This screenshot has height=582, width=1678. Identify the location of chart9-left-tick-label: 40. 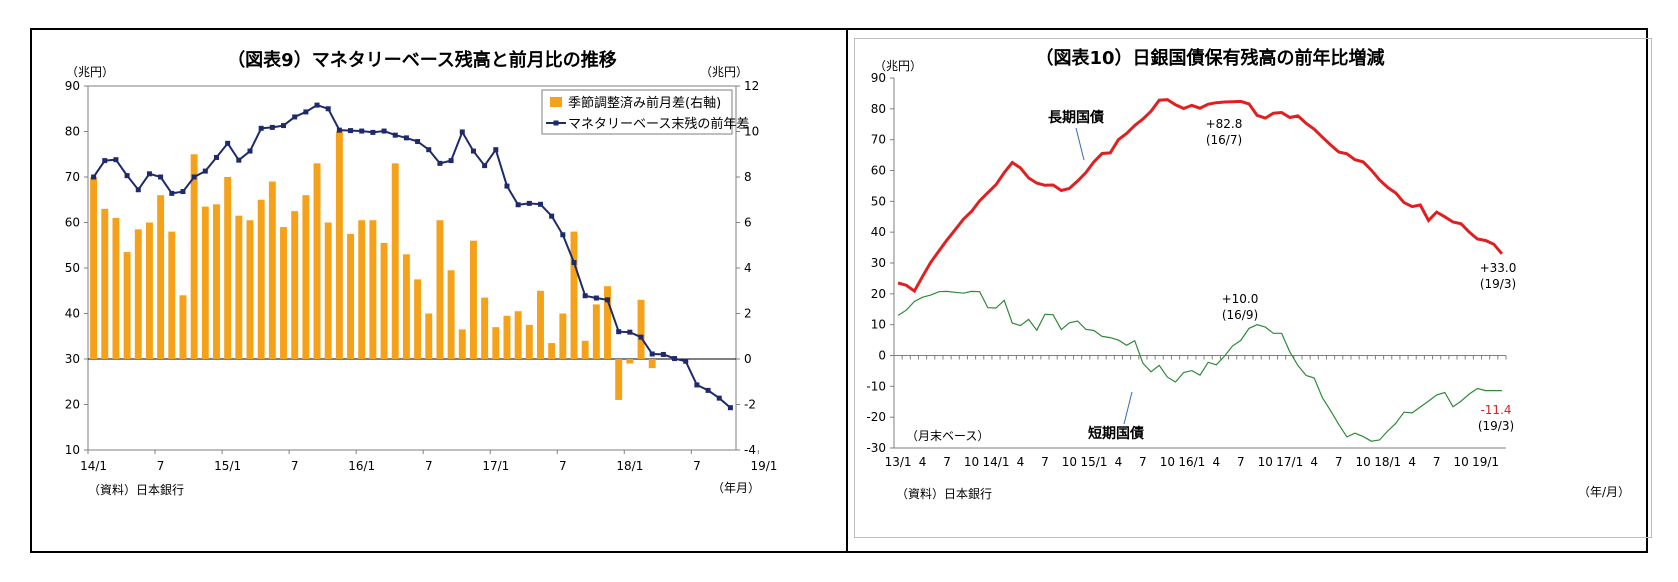
(72, 314).